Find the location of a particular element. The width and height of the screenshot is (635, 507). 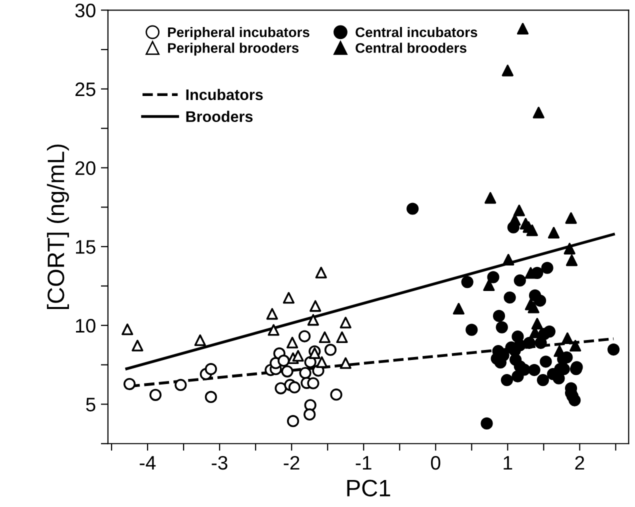

y-axis-title: [CORT] (ng/mL) is located at coordinates (57, 226).